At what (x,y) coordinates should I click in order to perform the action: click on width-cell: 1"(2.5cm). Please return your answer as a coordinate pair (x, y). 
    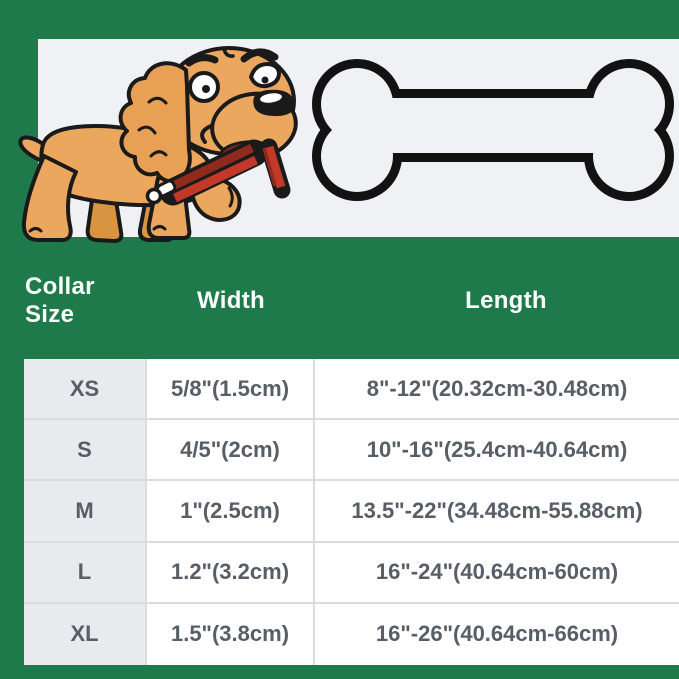
    Looking at the image, I should click on (231, 511).